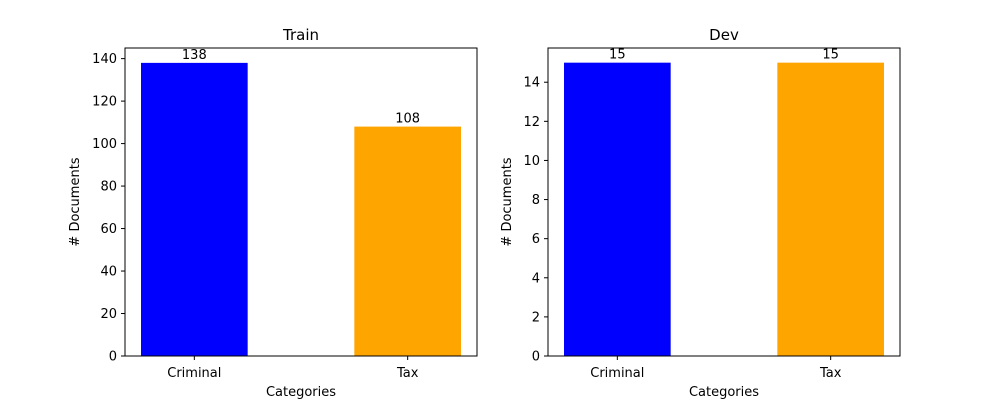 This screenshot has width=1000, height=400. Describe the element at coordinates (536, 200) in the screenshot. I see `y-tick-label: 8` at that location.